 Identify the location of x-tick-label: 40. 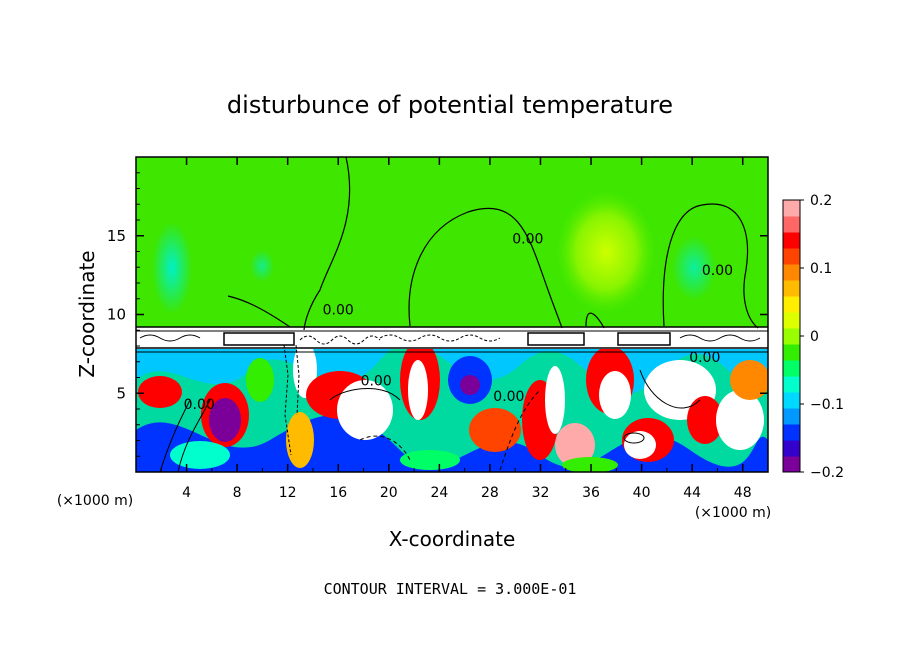
(642, 493).